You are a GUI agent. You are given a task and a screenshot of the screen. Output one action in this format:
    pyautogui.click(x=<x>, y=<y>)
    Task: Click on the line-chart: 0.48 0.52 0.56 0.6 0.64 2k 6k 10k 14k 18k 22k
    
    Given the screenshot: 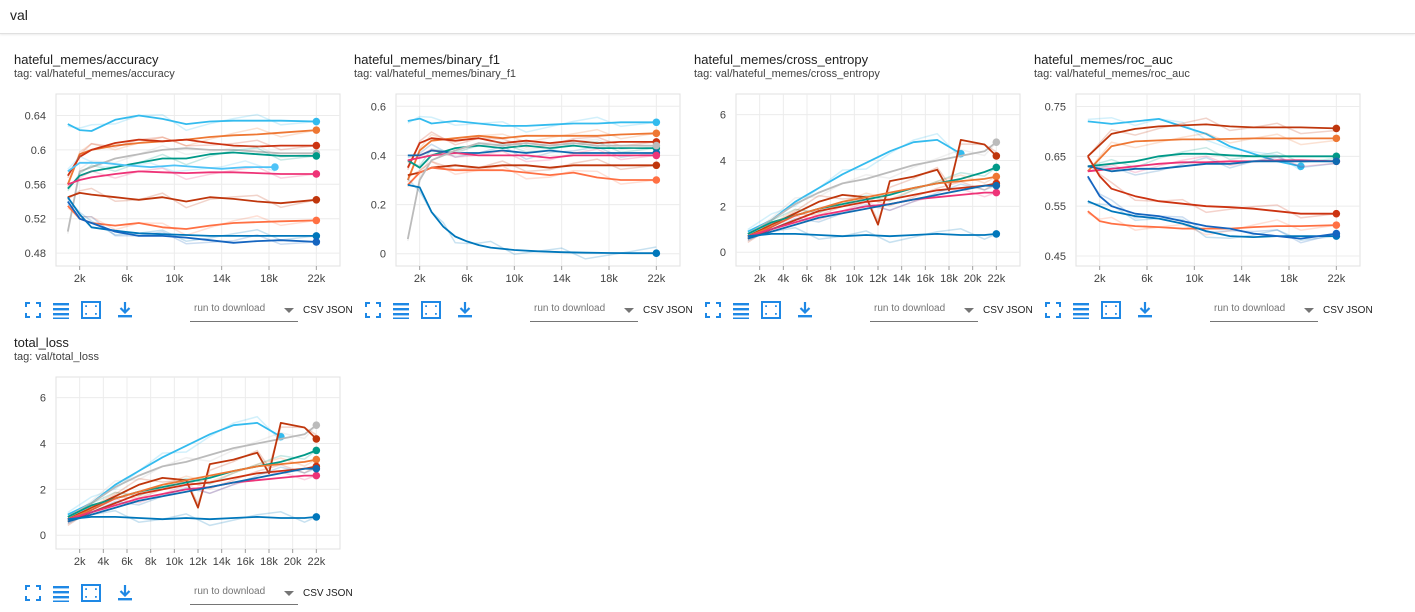 What is the action you would take?
    pyautogui.click(x=180, y=192)
    